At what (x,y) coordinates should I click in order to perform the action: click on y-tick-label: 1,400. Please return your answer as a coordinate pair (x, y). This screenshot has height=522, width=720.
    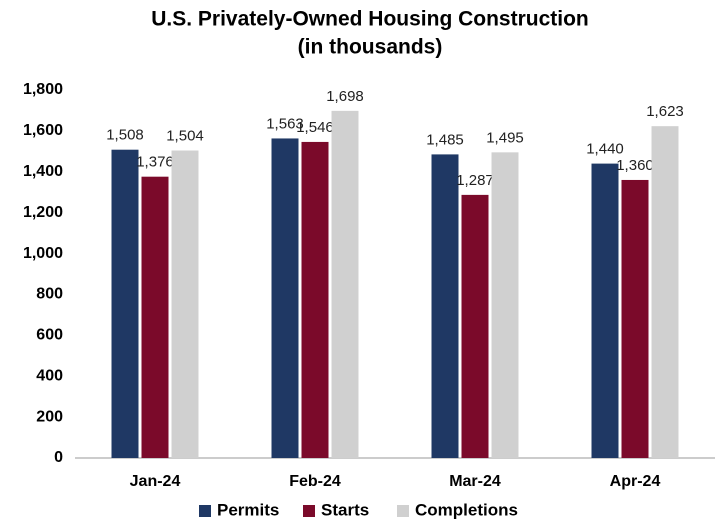
    Looking at the image, I should click on (43, 171).